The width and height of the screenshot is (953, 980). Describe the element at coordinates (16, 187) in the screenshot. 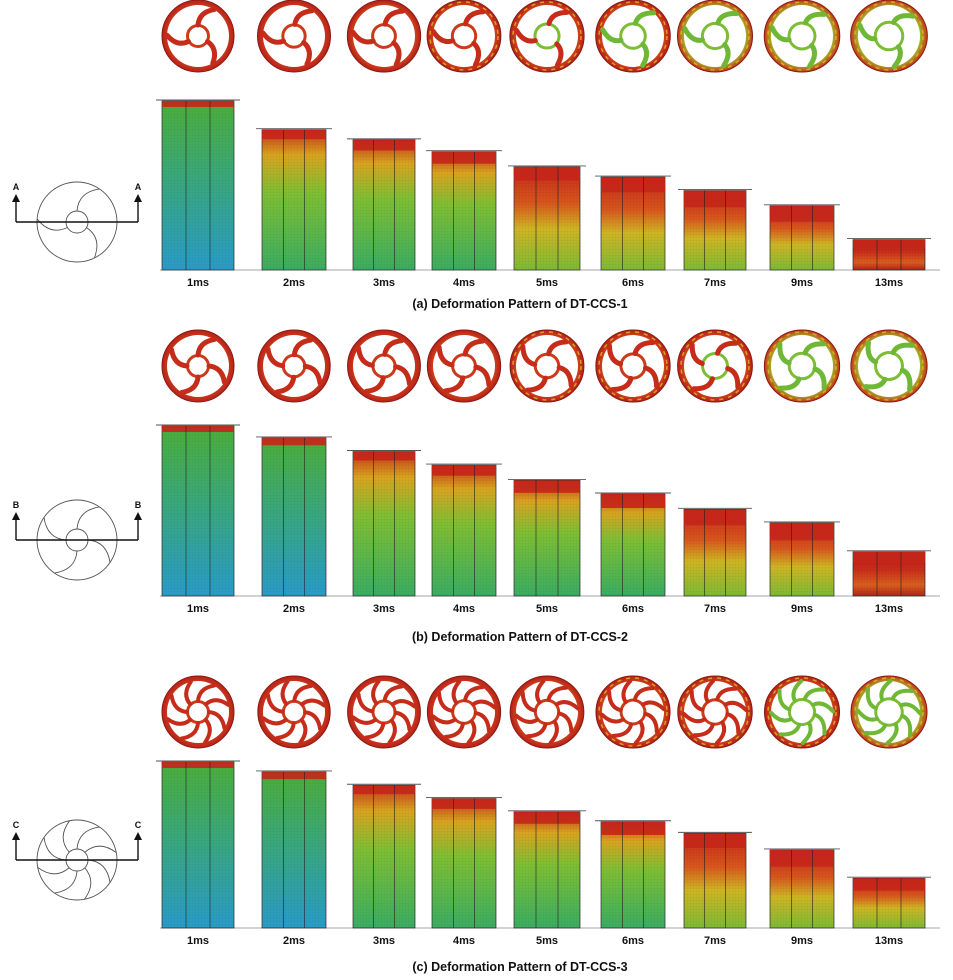

I see `section-label-left: A` at that location.